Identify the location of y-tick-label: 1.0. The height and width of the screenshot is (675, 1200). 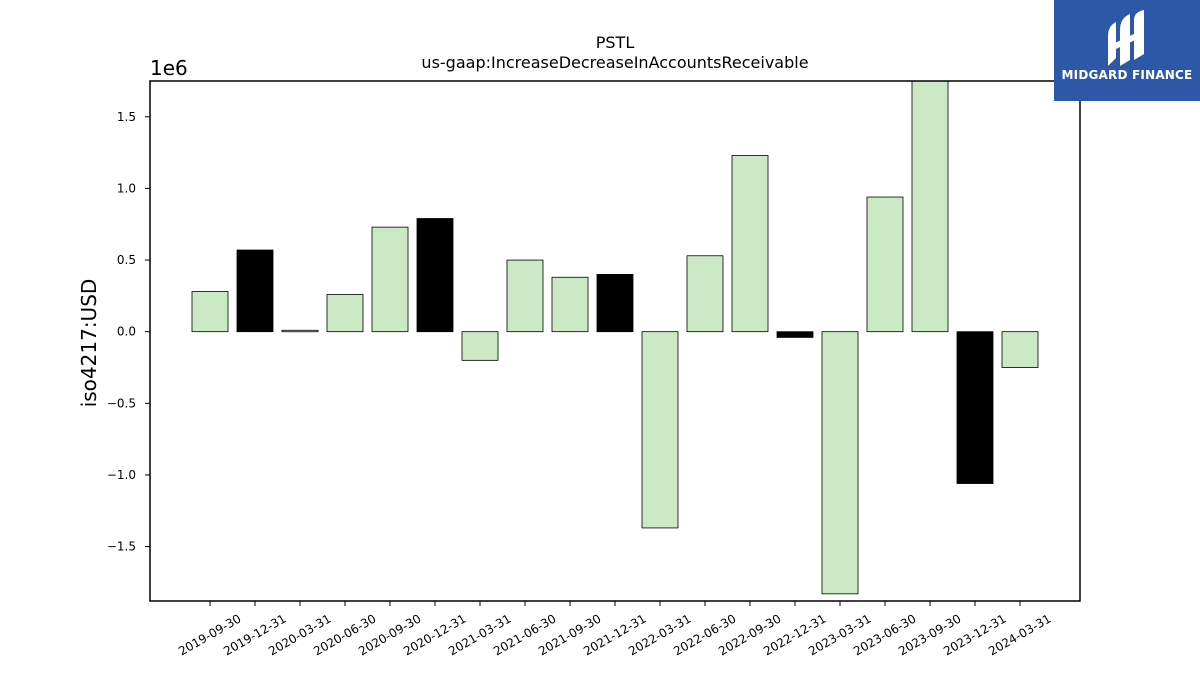
(126, 188).